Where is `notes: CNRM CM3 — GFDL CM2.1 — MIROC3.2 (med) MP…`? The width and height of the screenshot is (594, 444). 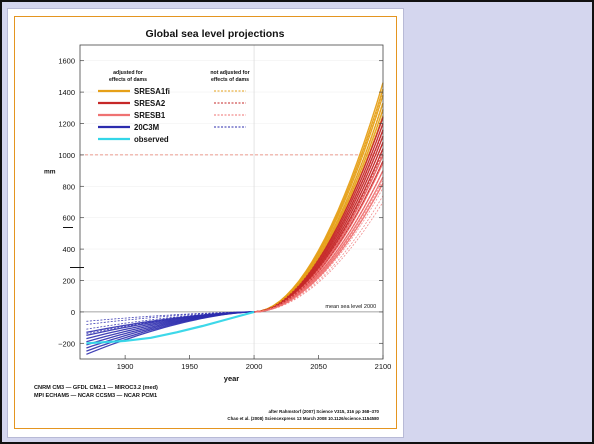
notes: CNRM CM3 — GFDL CM2.1 — MIROC3.2 (med) MP… is located at coordinates (207, 403).